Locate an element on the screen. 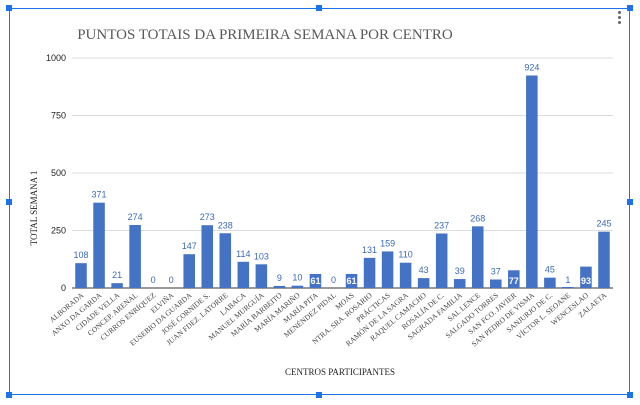  resize-handle-right is located at coordinates (630, 202).